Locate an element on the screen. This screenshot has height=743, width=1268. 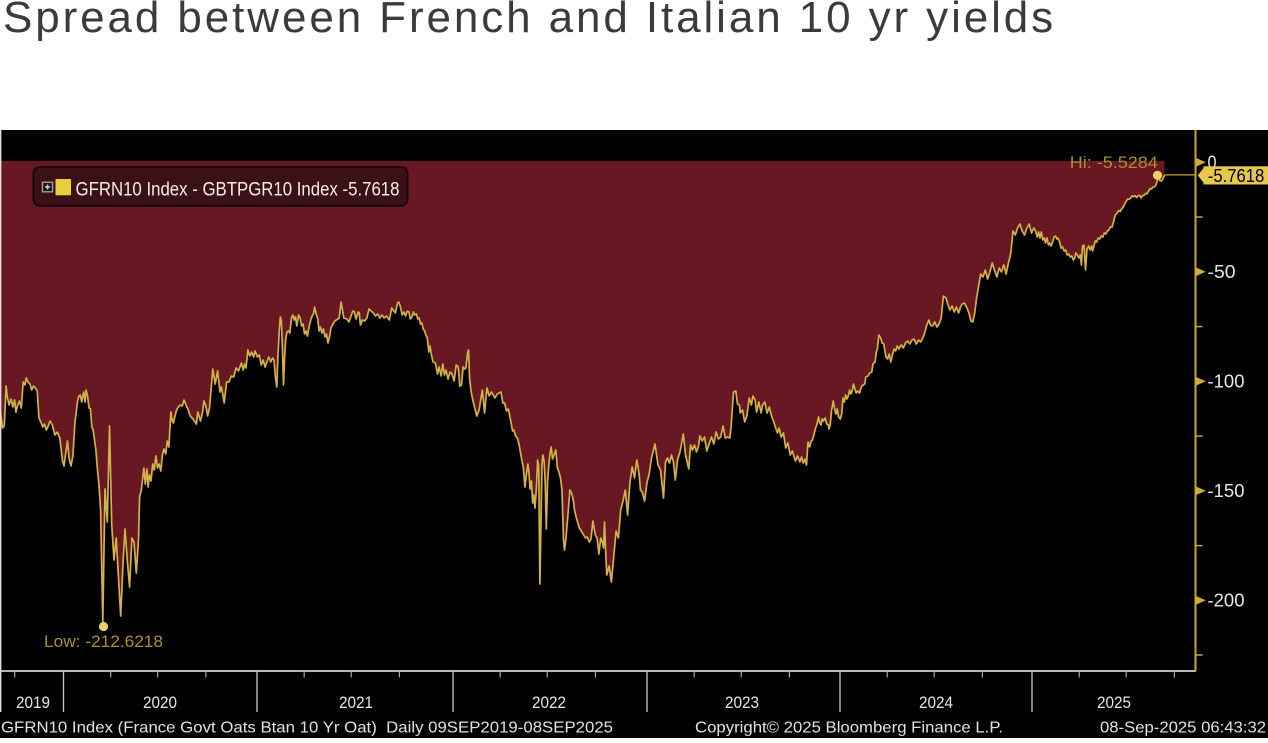
svg-text: 2024 is located at coordinates (936, 702).